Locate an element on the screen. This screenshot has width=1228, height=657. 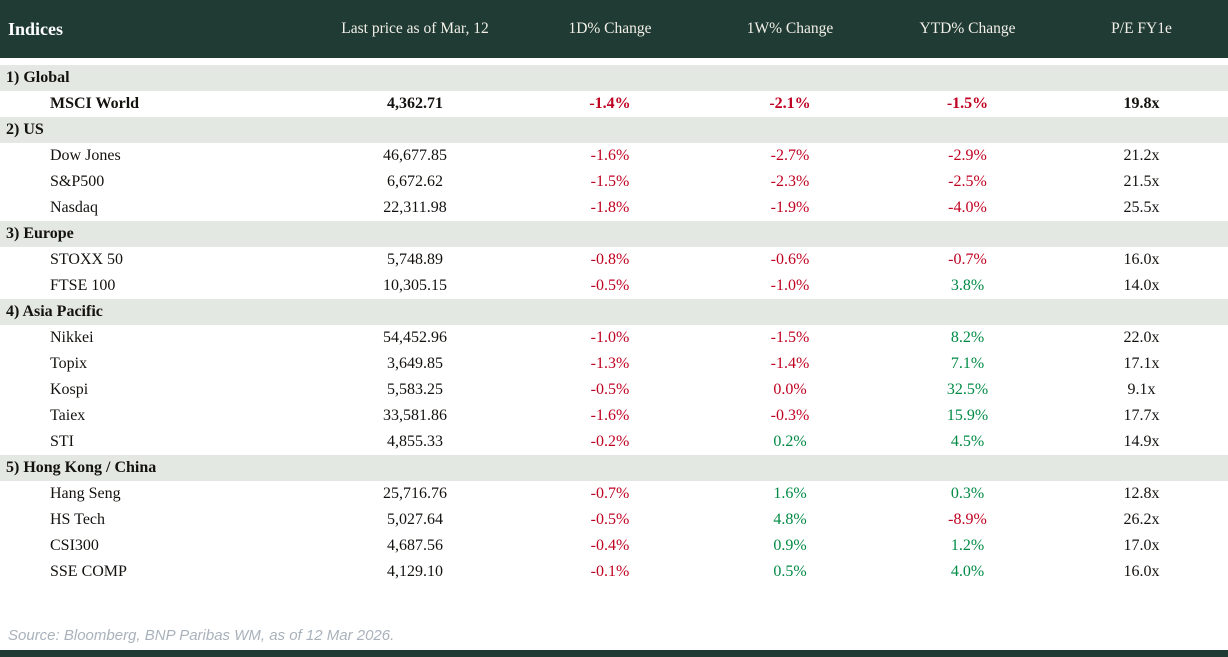
change-1d: -1.5% is located at coordinates (610, 181).